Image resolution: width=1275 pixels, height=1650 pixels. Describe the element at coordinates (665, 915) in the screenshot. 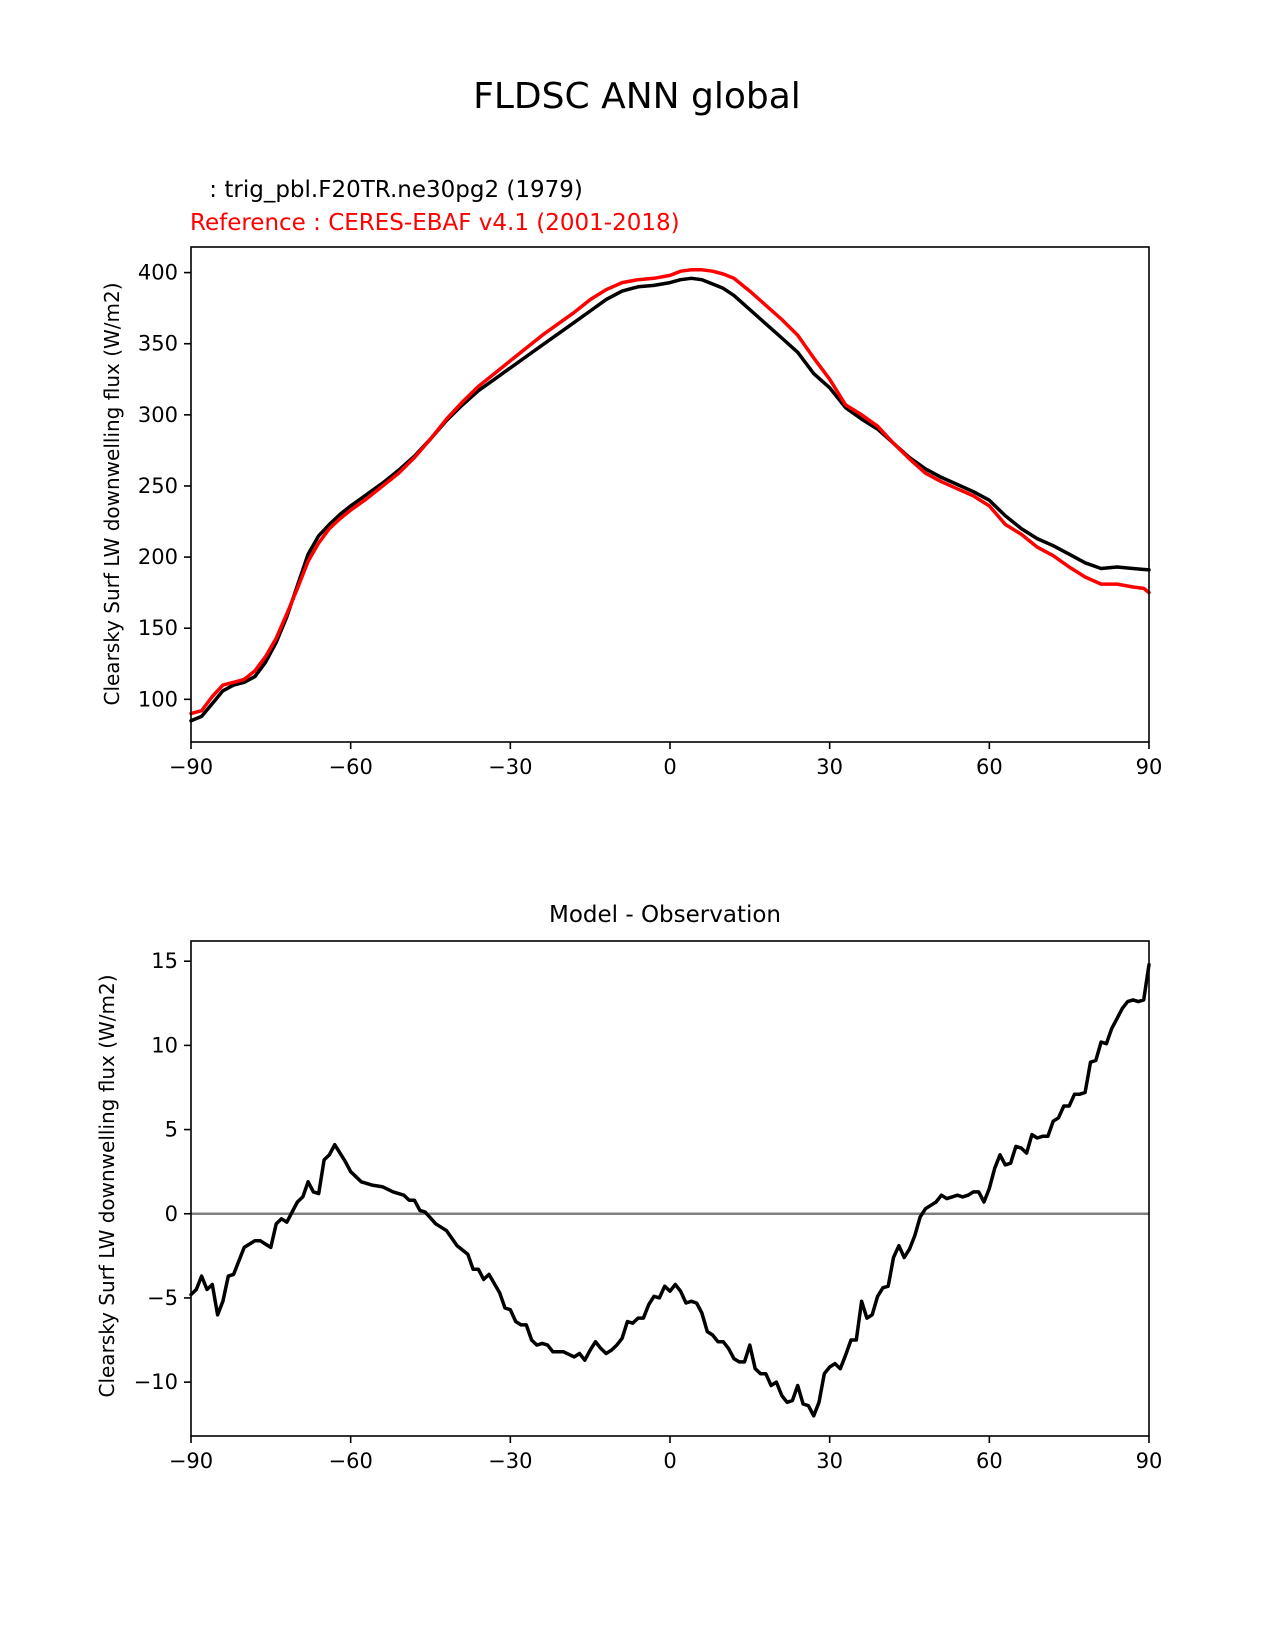

I see `bottom-panel-title: Model - Observation` at that location.